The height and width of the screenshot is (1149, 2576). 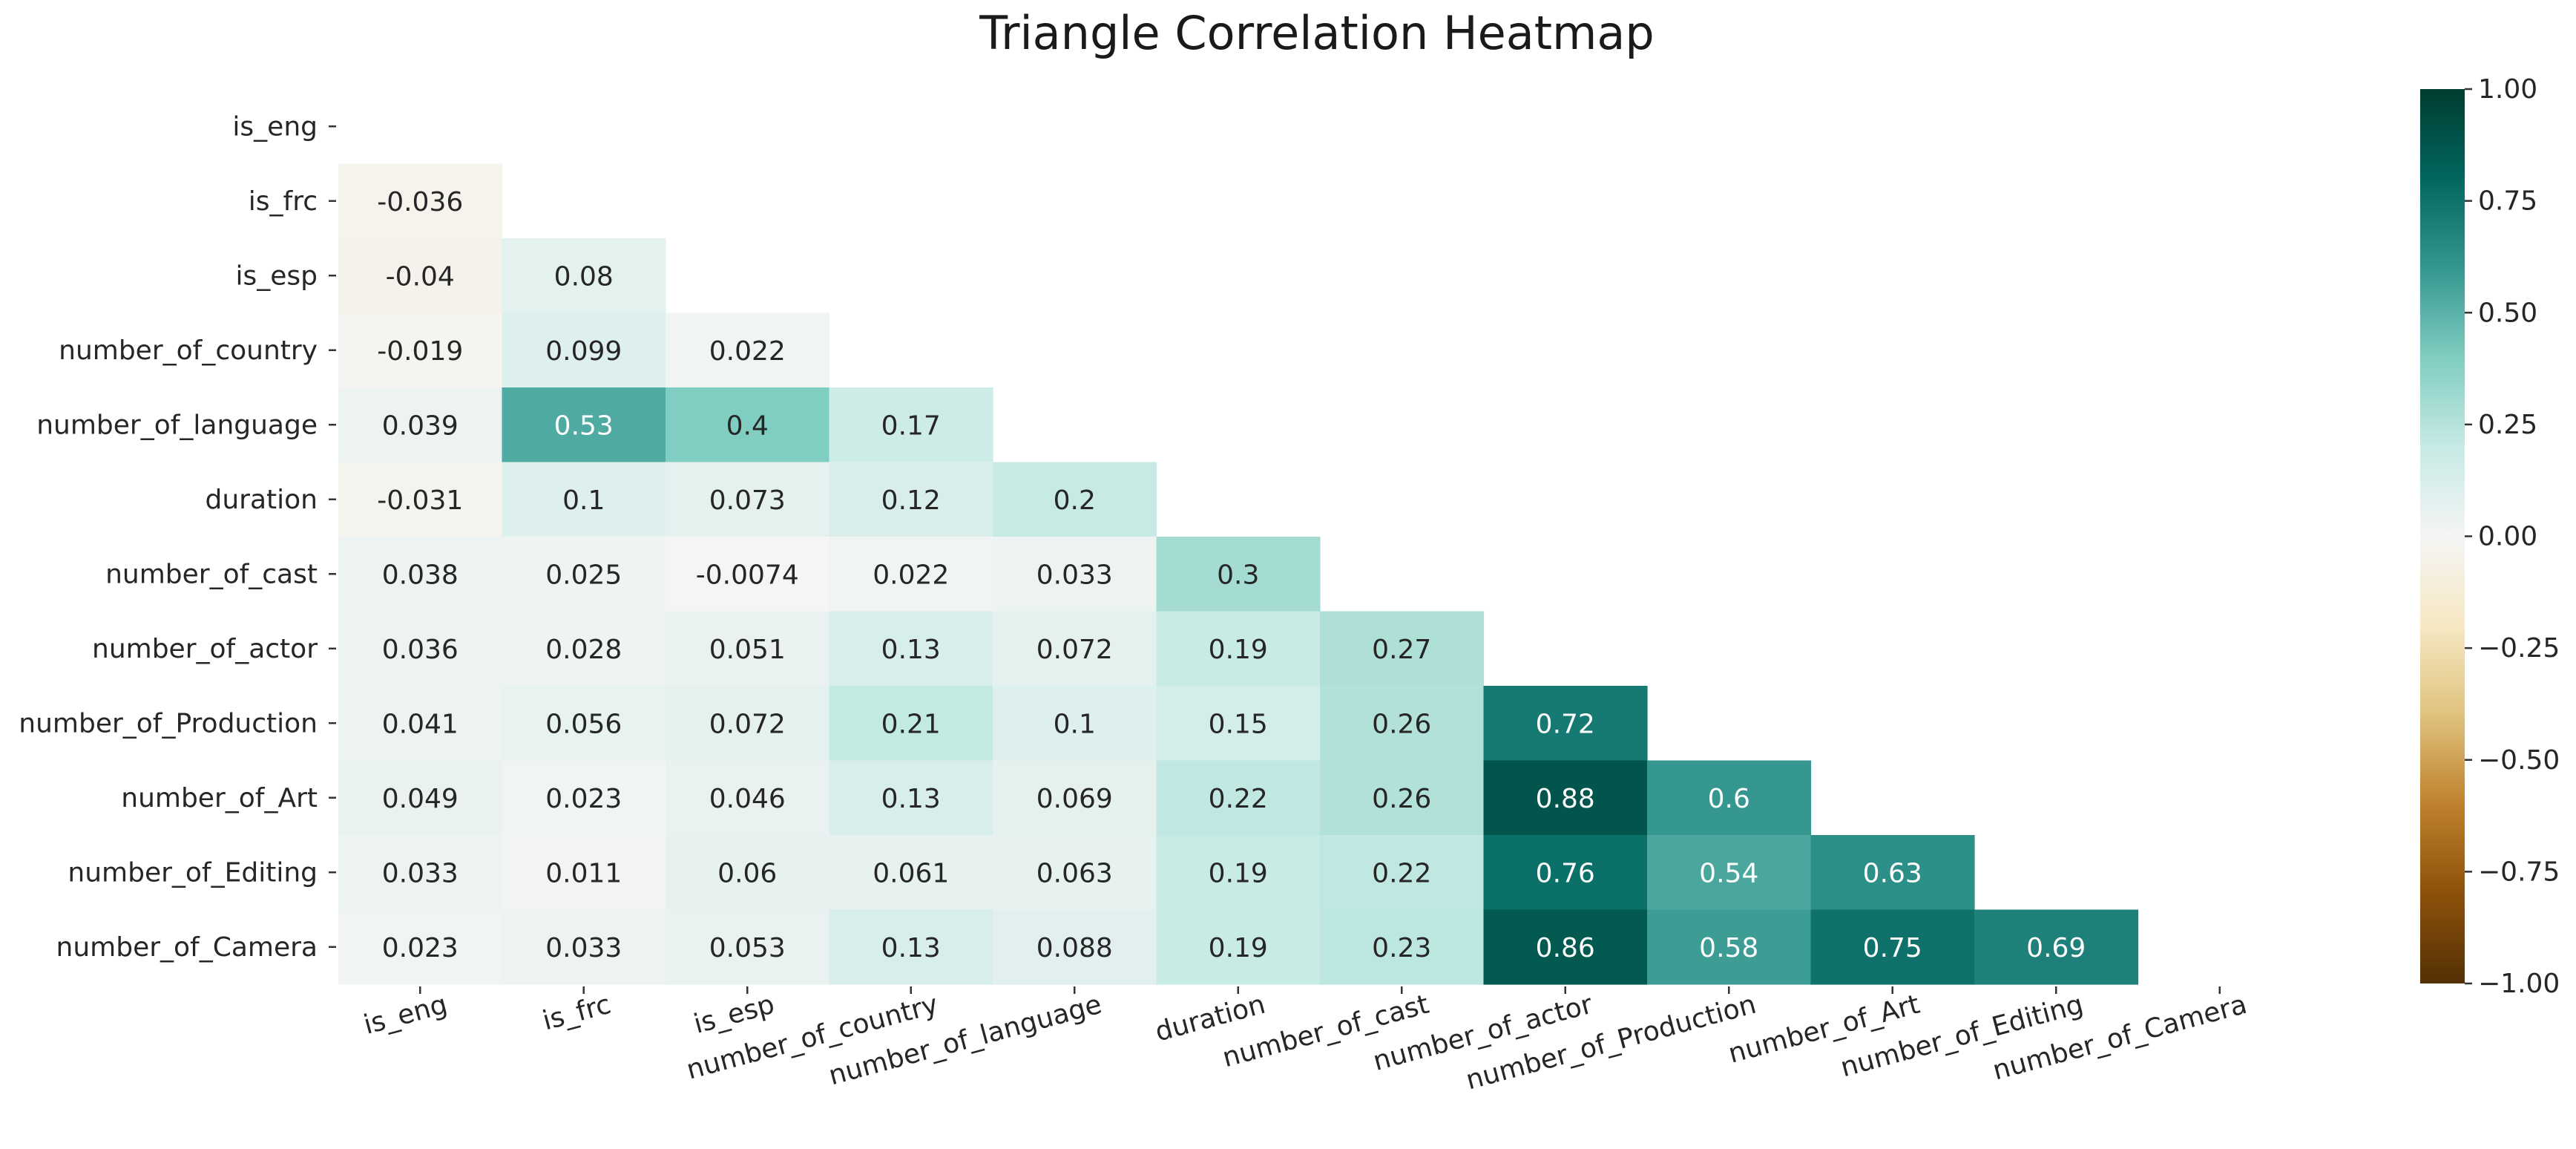 I want to click on cell-value-label: 0.17, so click(x=911, y=425).